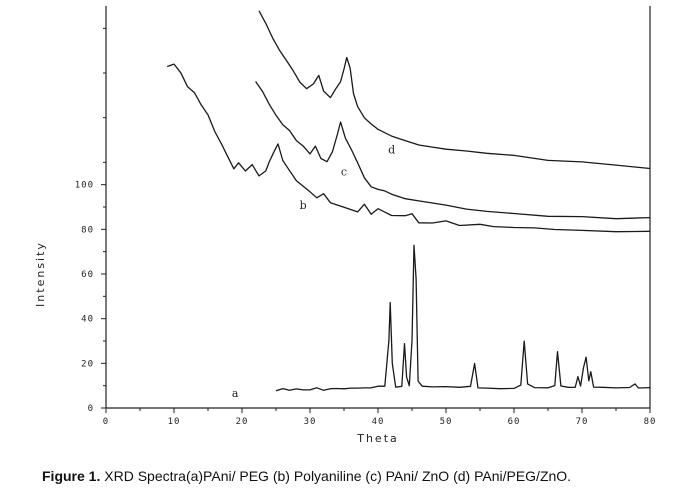 Image resolution: width=680 pixels, height=499 pixels. What do you see at coordinates (242, 422) in the screenshot?
I see `x-tick-label: 20` at bounding box center [242, 422].